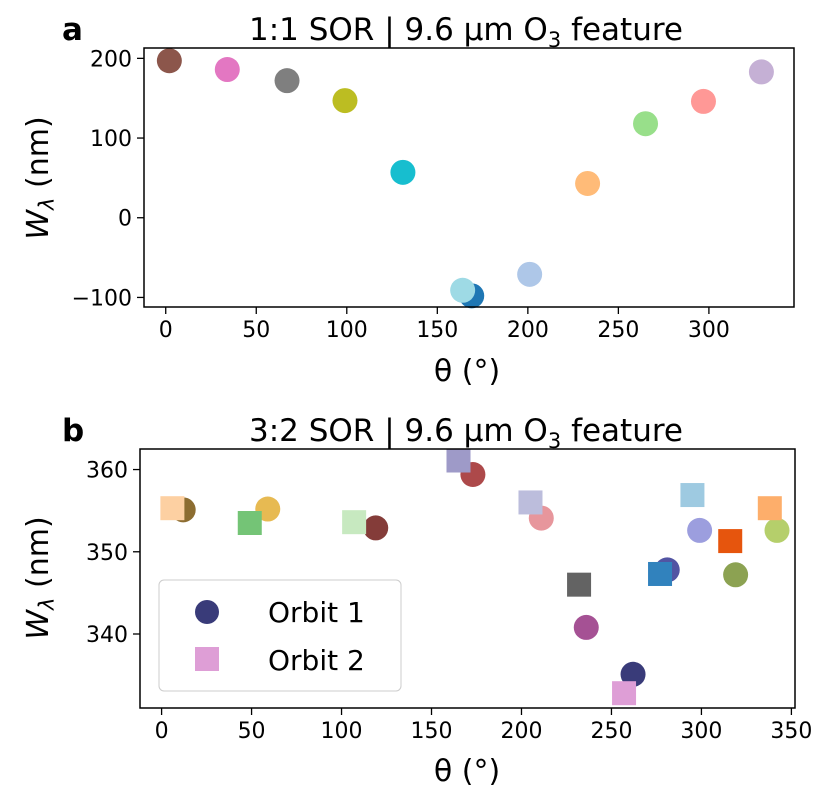 The image size is (818, 803). I want to click on legend-label-orbit-2: Orbit 2, so click(316, 660).